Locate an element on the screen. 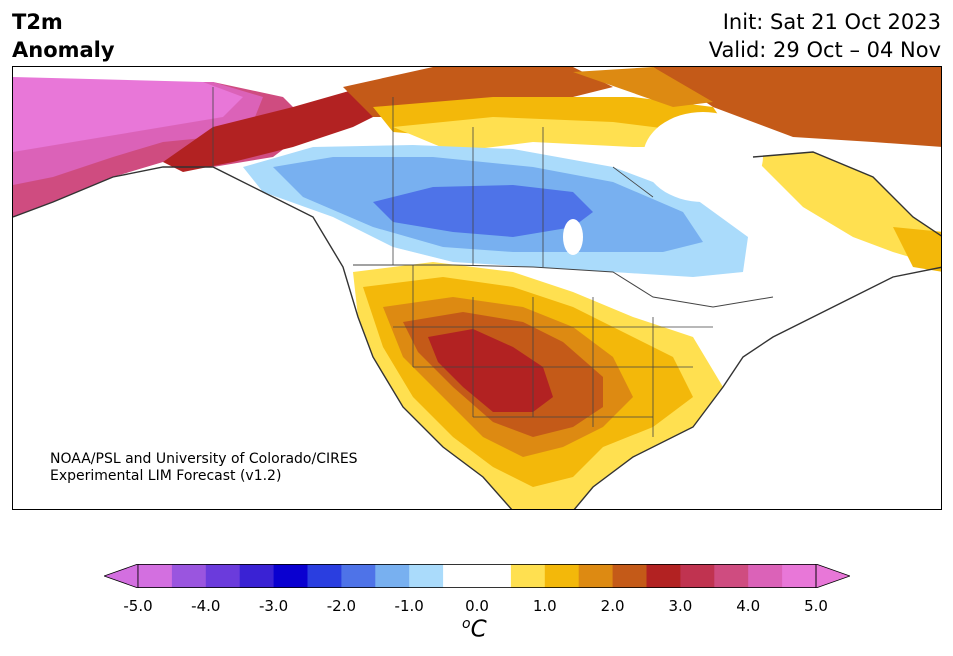 The image size is (953, 656). anomaly-labrador-amber is located at coordinates (917, 249).